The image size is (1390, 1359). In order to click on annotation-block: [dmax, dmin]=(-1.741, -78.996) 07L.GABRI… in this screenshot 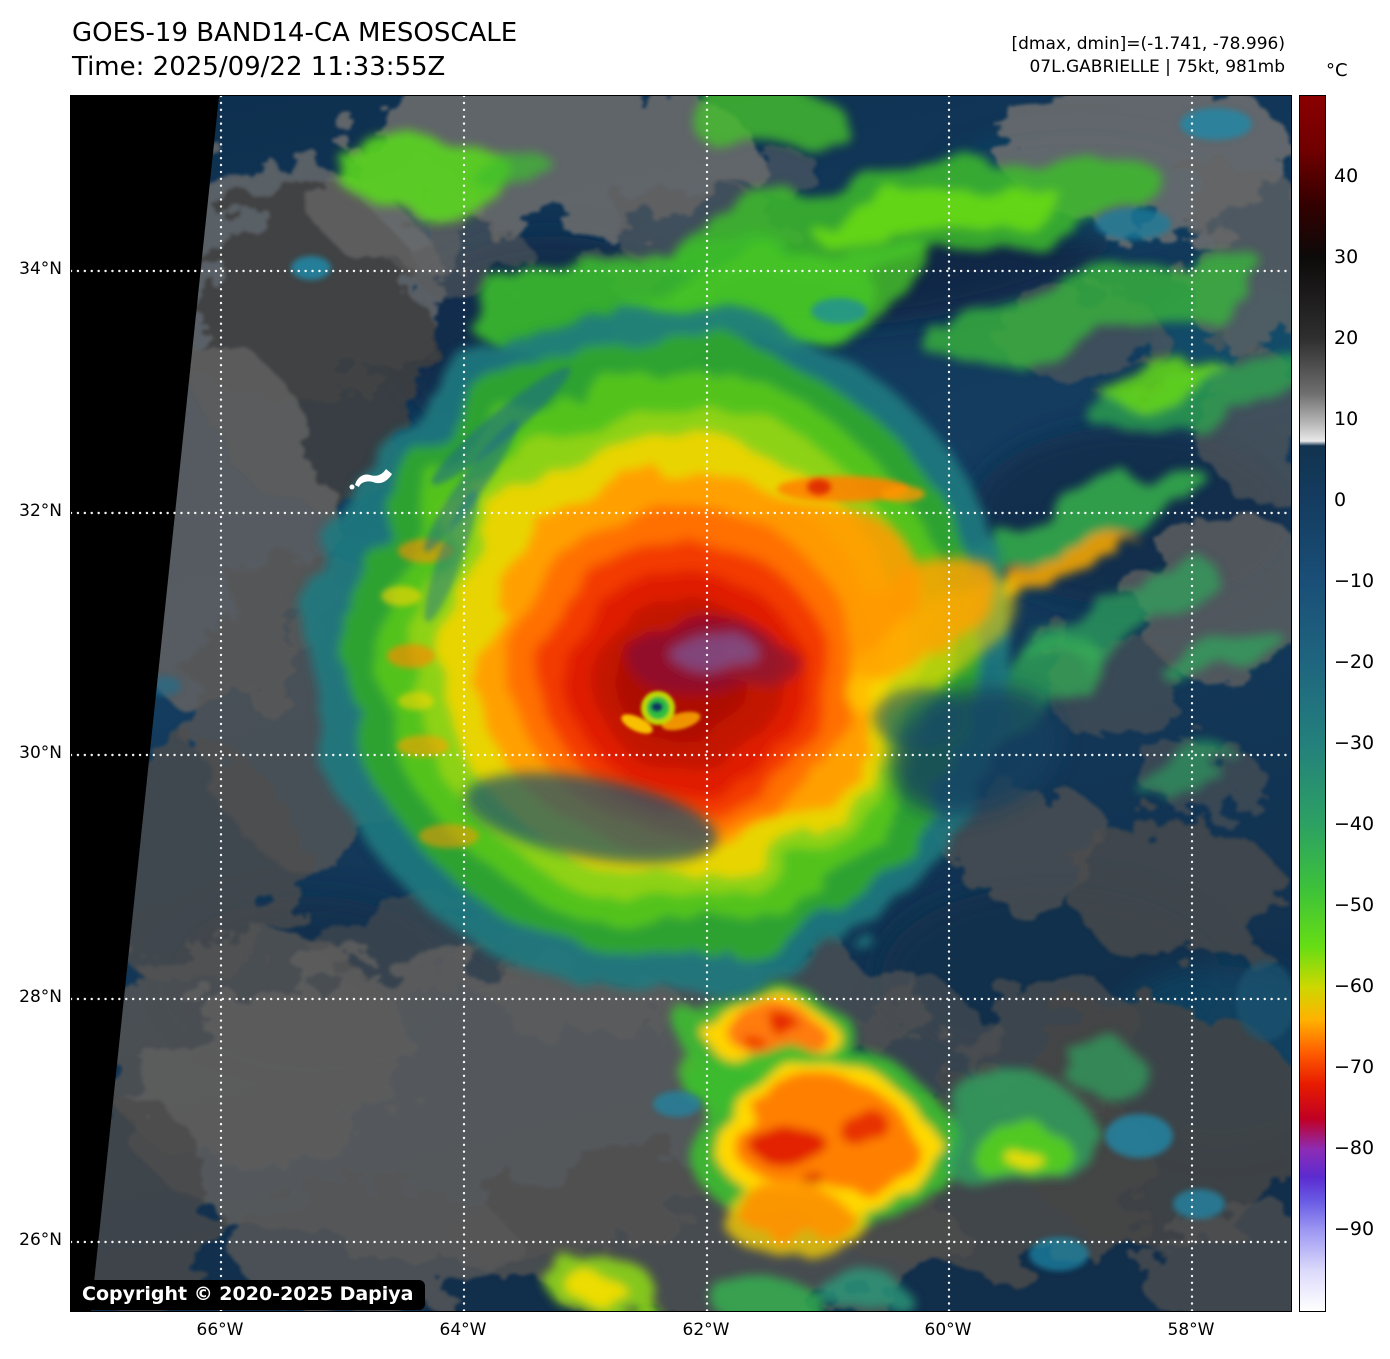, I will do `click(1149, 56)`.